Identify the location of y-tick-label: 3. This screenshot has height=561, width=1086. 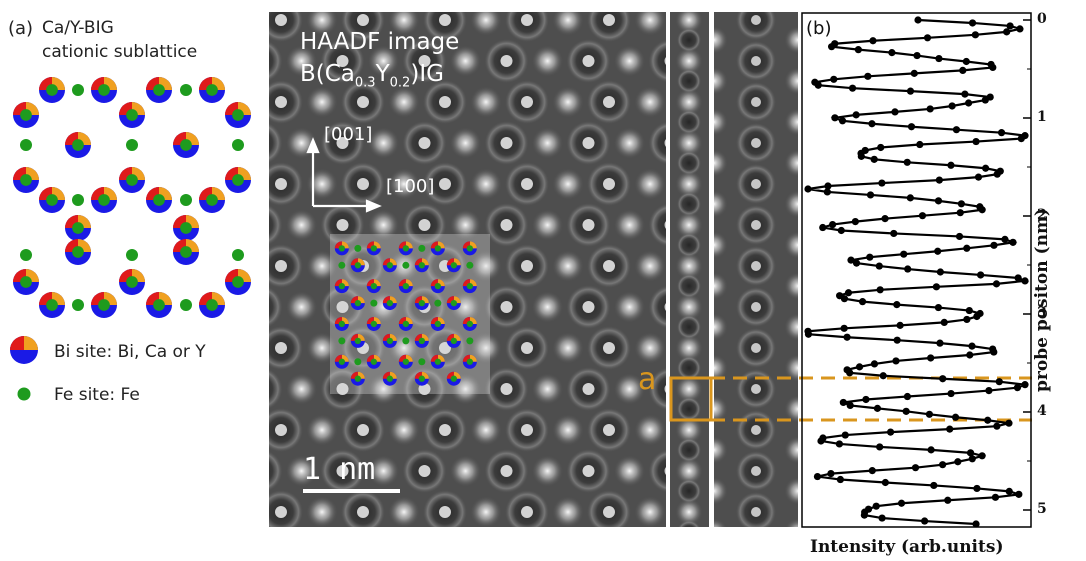
(1042, 313).